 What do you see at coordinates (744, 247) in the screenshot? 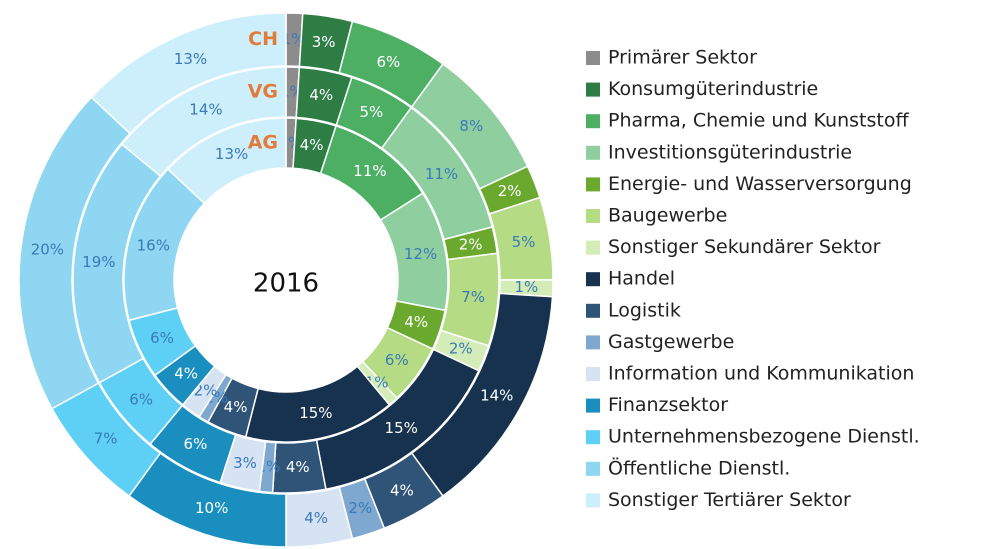
I see `legend-label: Sonstiger Sekundärer Sektor` at bounding box center [744, 247].